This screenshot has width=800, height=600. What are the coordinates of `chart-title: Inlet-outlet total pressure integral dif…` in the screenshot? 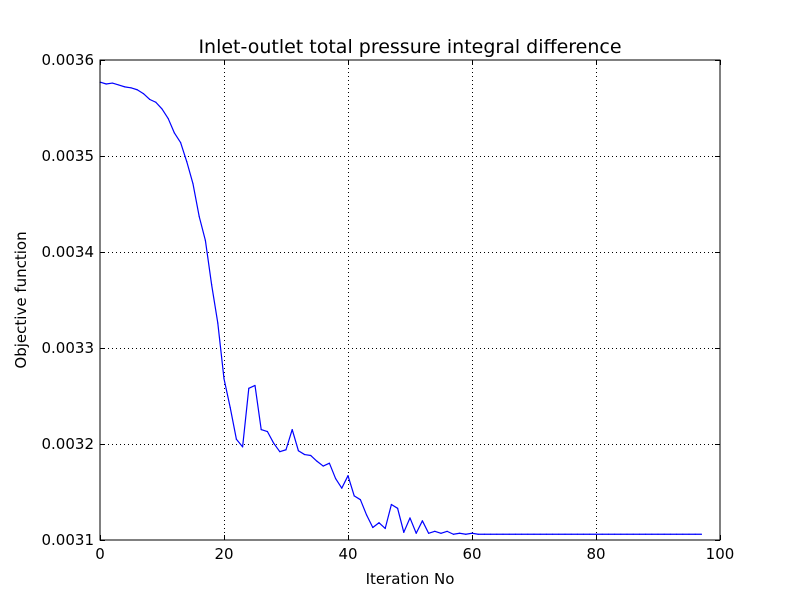 It's located at (409, 47).